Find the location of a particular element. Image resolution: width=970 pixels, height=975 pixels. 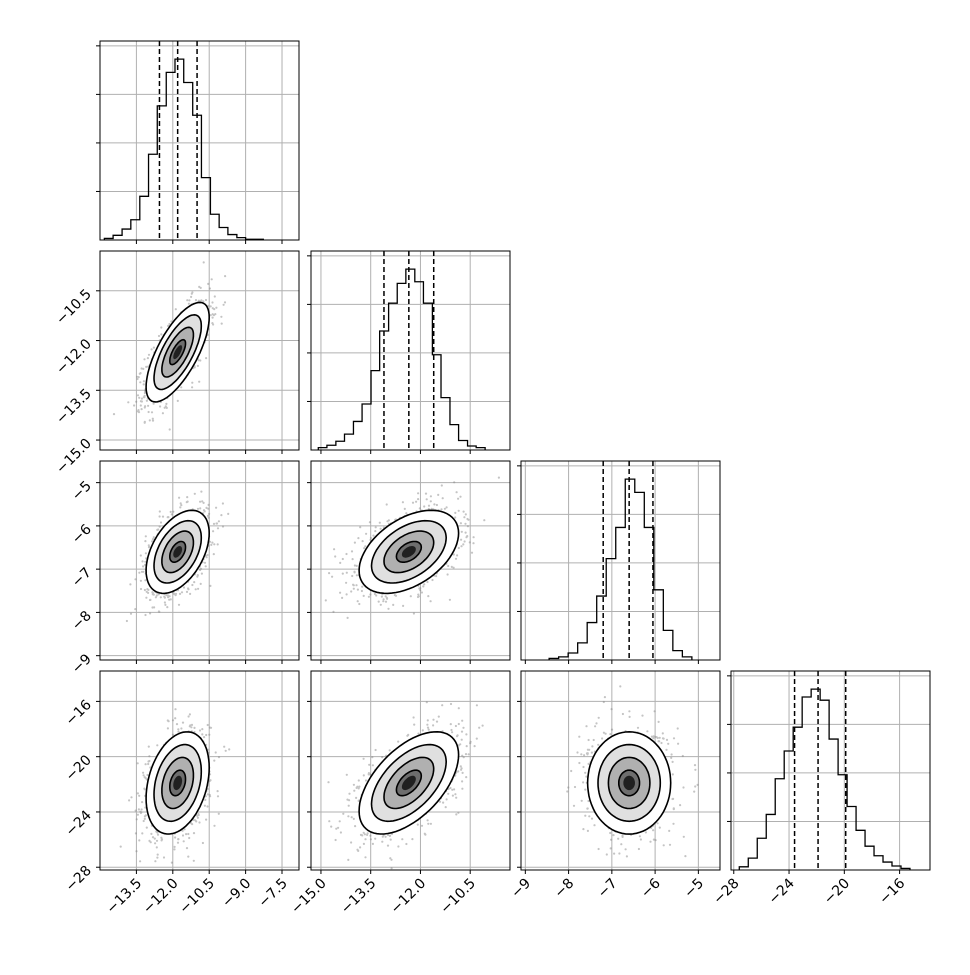

panel-3-2-content is located at coordinates (412, 548).